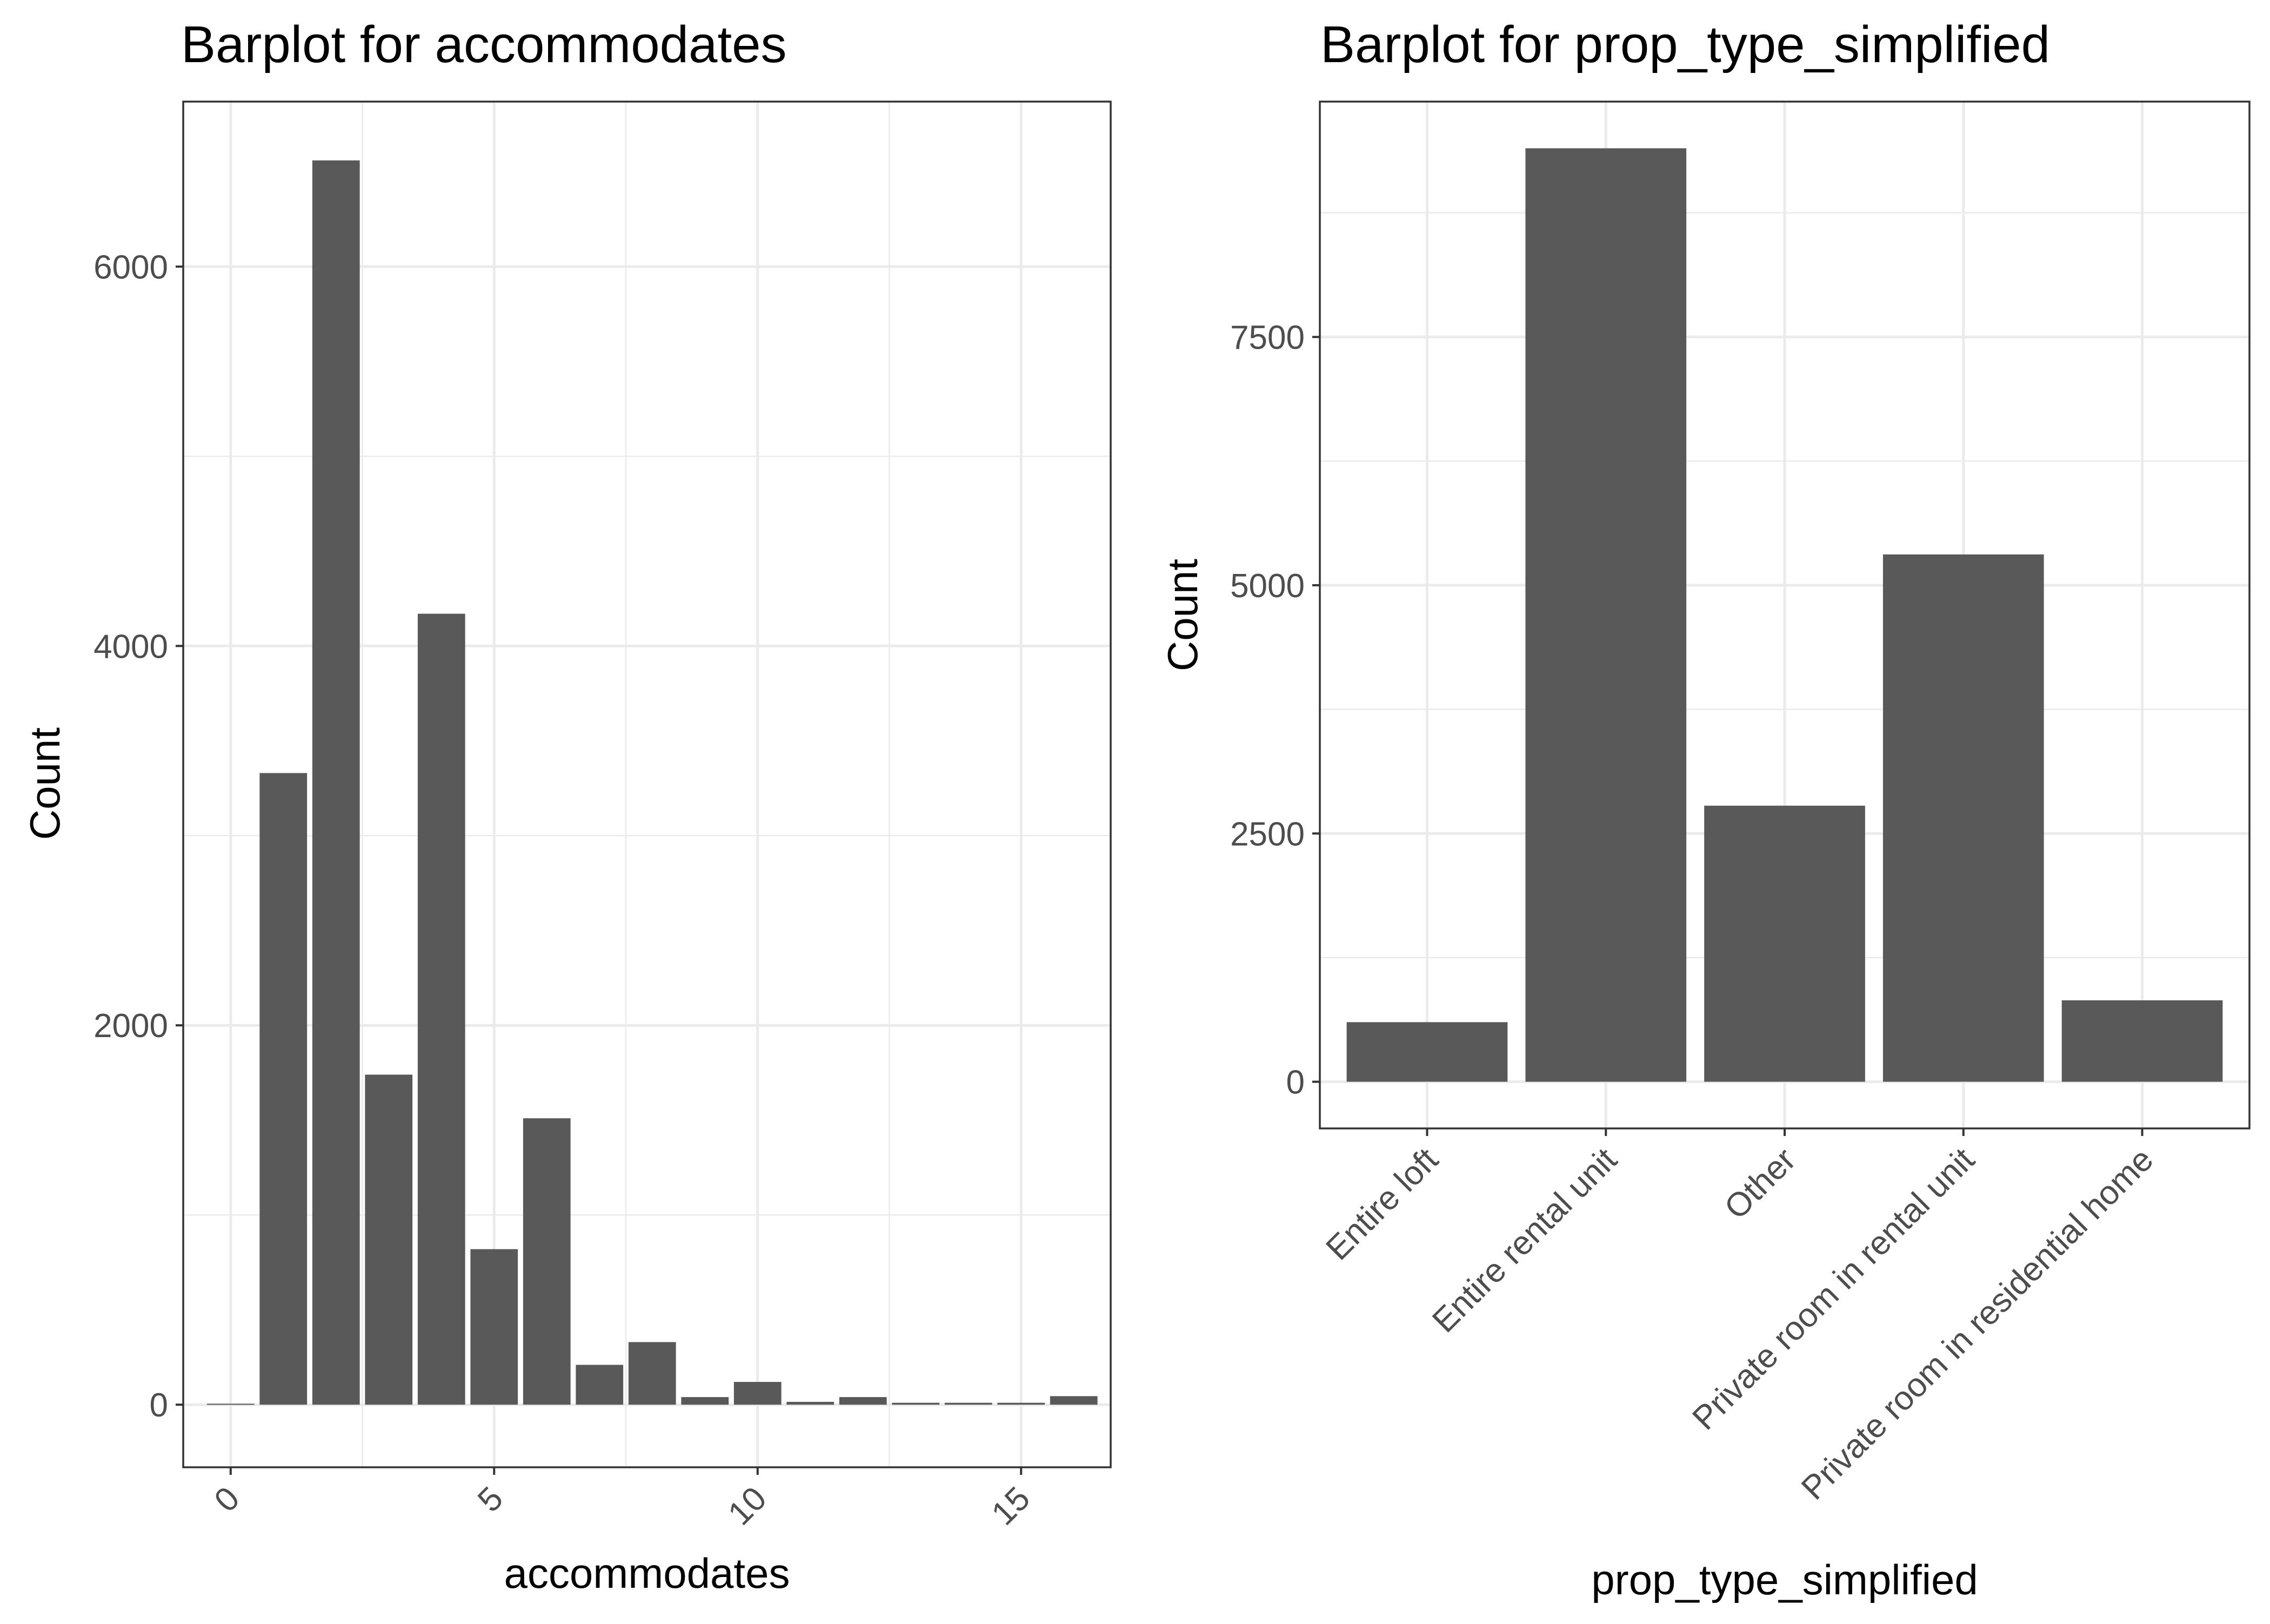 This screenshot has width=2270, height=1624. What do you see at coordinates (1267, 586) in the screenshot?
I see `y-tick-label: 5000` at bounding box center [1267, 586].